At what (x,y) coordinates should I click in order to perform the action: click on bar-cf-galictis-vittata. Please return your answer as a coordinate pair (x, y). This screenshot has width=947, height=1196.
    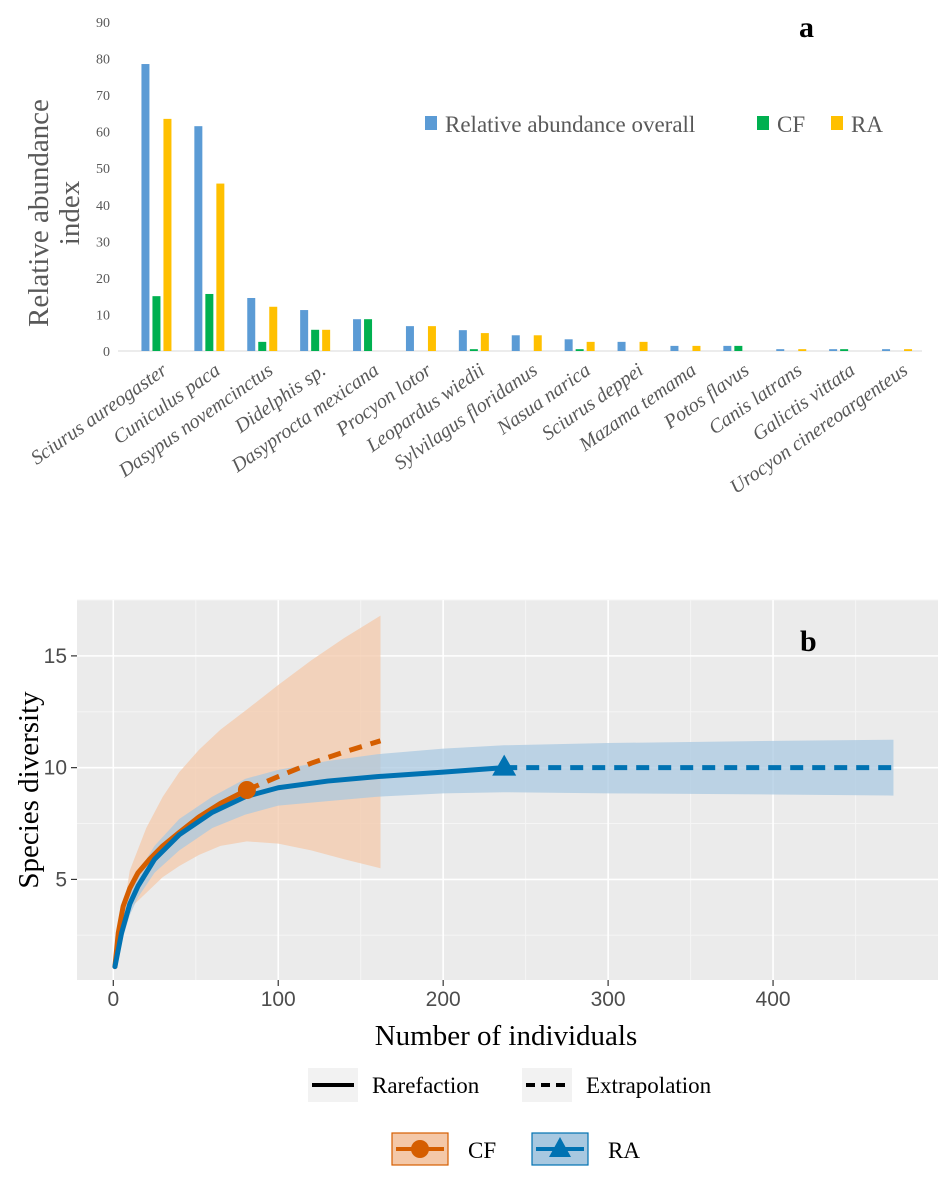
    Looking at the image, I should click on (844, 350).